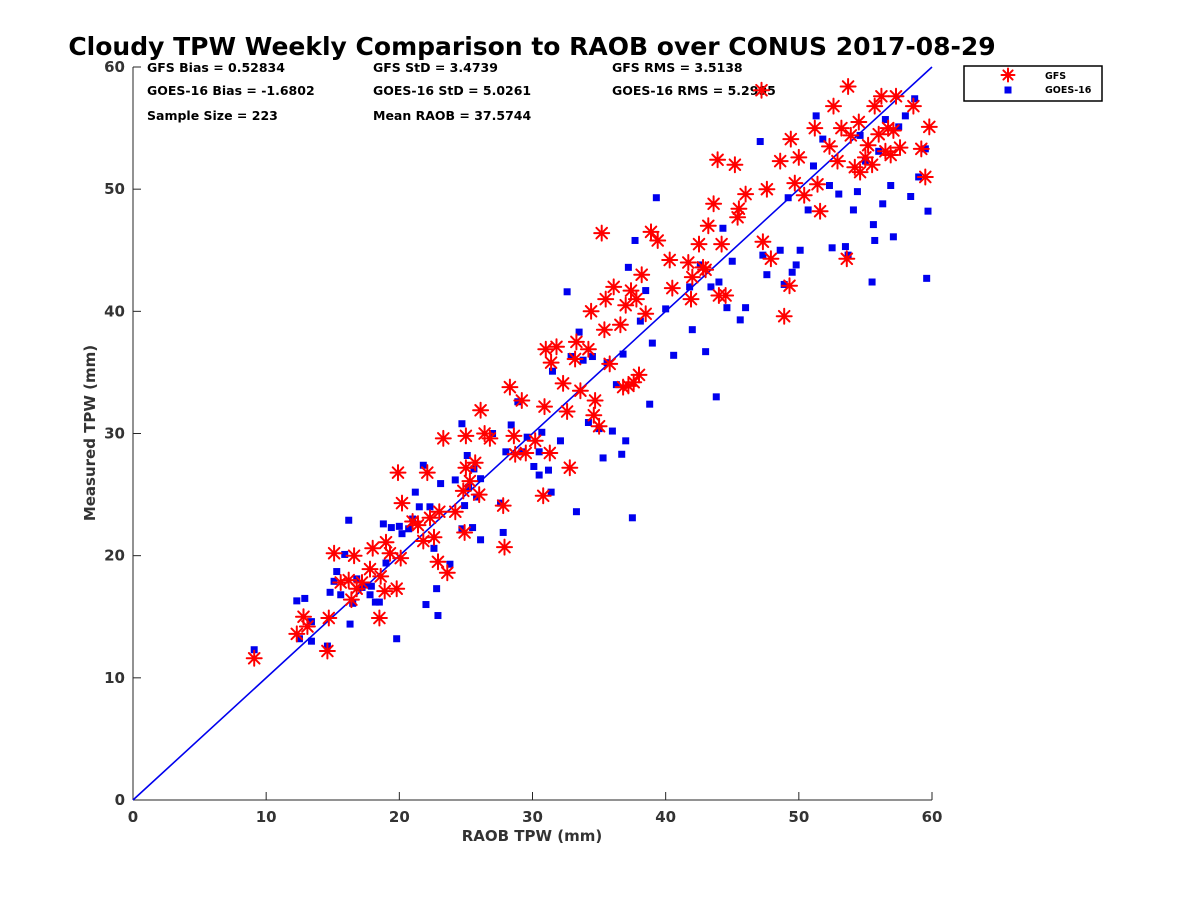 The width and height of the screenshot is (1200, 900). What do you see at coordinates (114, 189) in the screenshot?
I see `y-tick-label: 50` at bounding box center [114, 189].